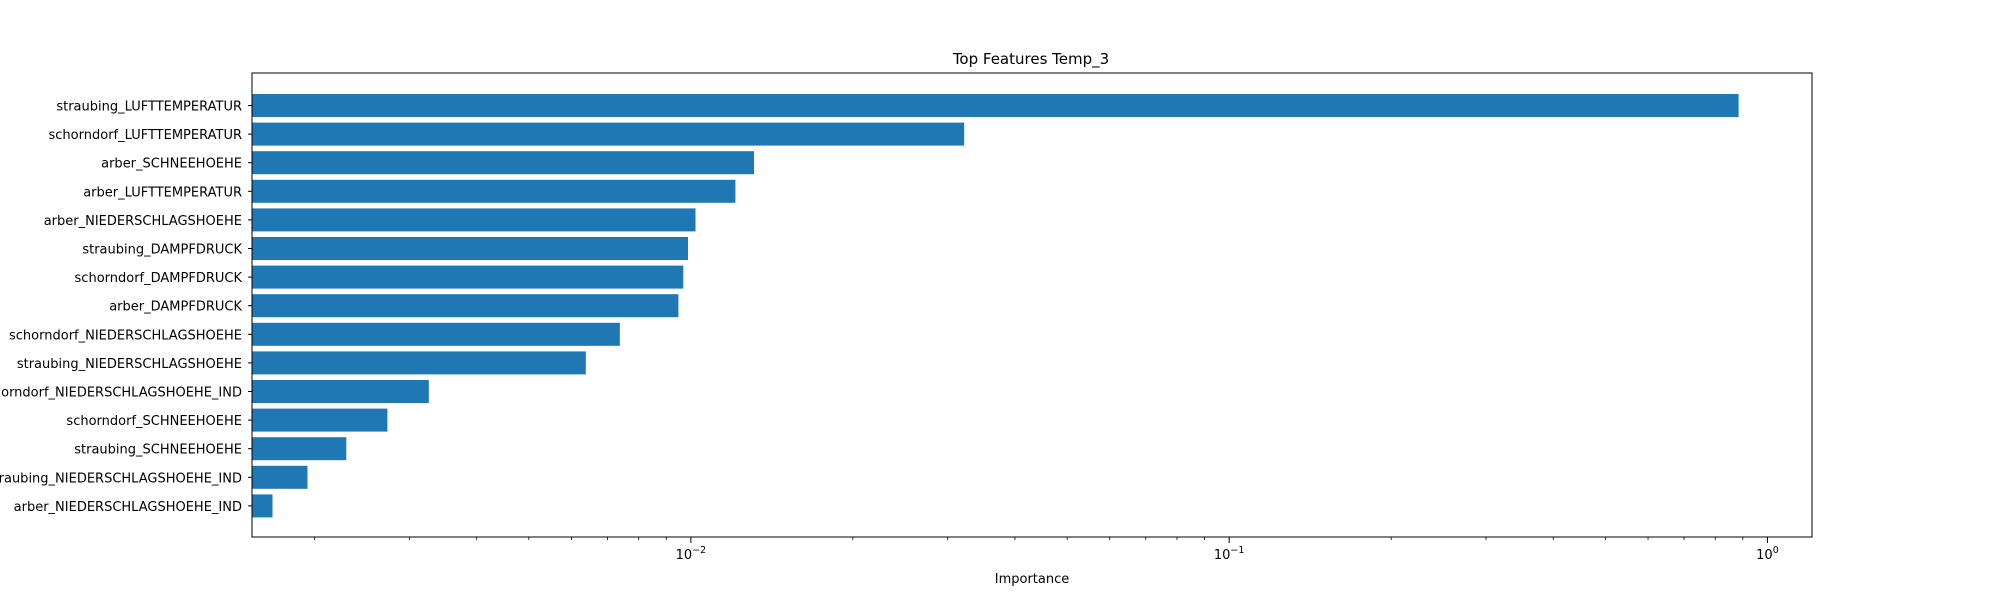 Image resolution: width=2000 pixels, height=600 pixels. I want to click on x-axis-label: Importance, so click(1032, 579).